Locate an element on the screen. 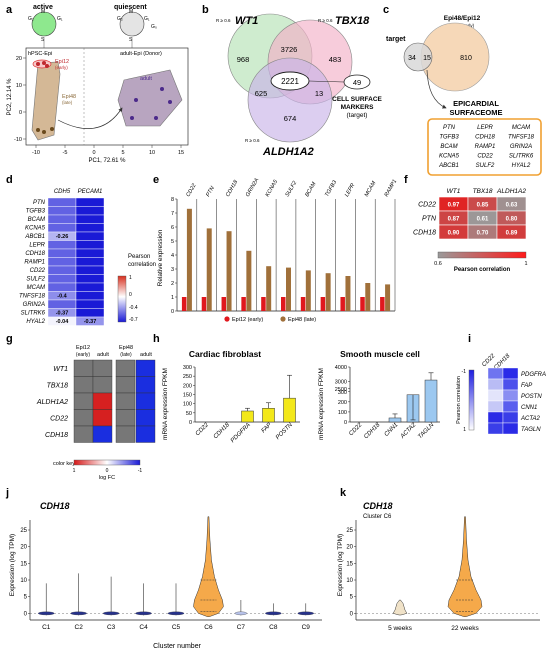 Image resolution: width=550 pixels, height=652 pixels. d-row-label: TNFSF18 is located at coordinates (32, 297).